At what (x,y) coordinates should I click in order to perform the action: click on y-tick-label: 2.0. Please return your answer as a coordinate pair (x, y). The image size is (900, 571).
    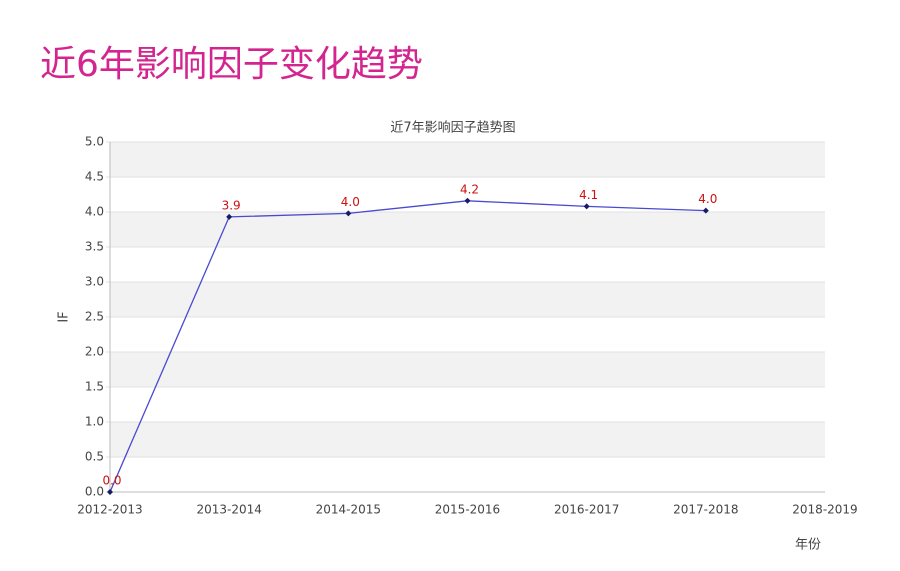
    Looking at the image, I should click on (94, 352).